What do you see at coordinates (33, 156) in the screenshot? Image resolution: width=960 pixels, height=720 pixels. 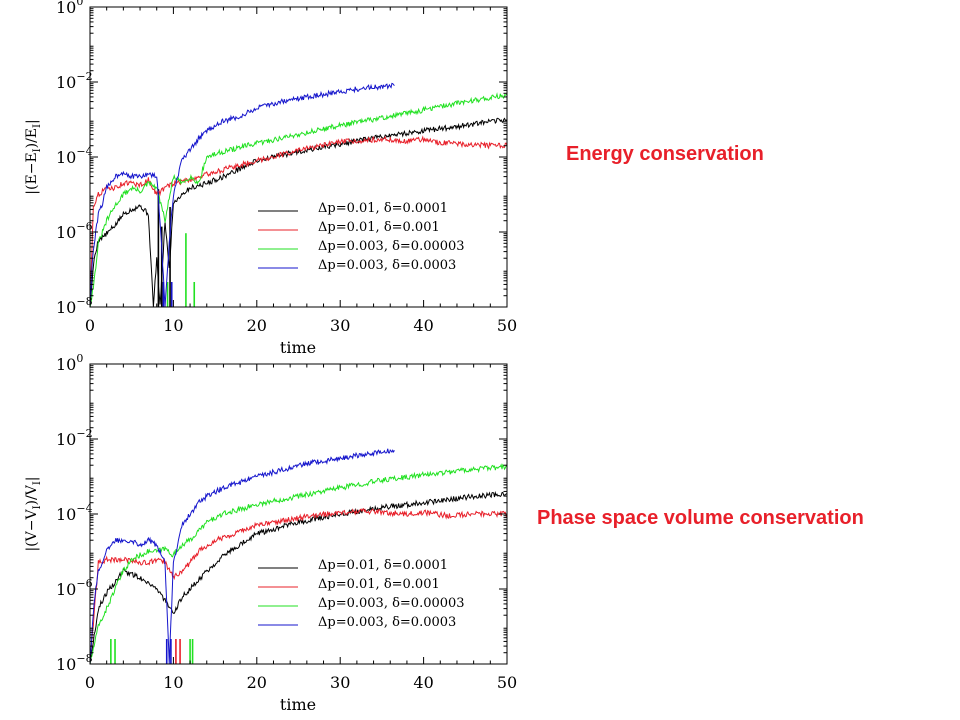 I see `y-axis-label: |(E−EI)/EI|` at bounding box center [33, 156].